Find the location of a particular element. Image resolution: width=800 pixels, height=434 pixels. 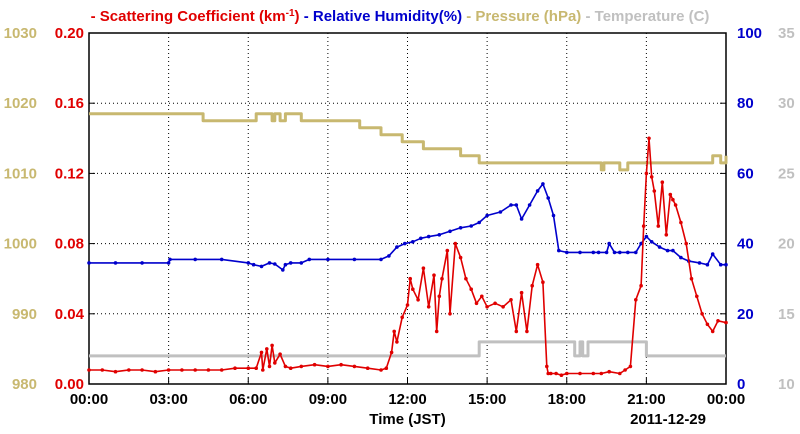

temperature-tick-label: 15 is located at coordinates (786, 314).